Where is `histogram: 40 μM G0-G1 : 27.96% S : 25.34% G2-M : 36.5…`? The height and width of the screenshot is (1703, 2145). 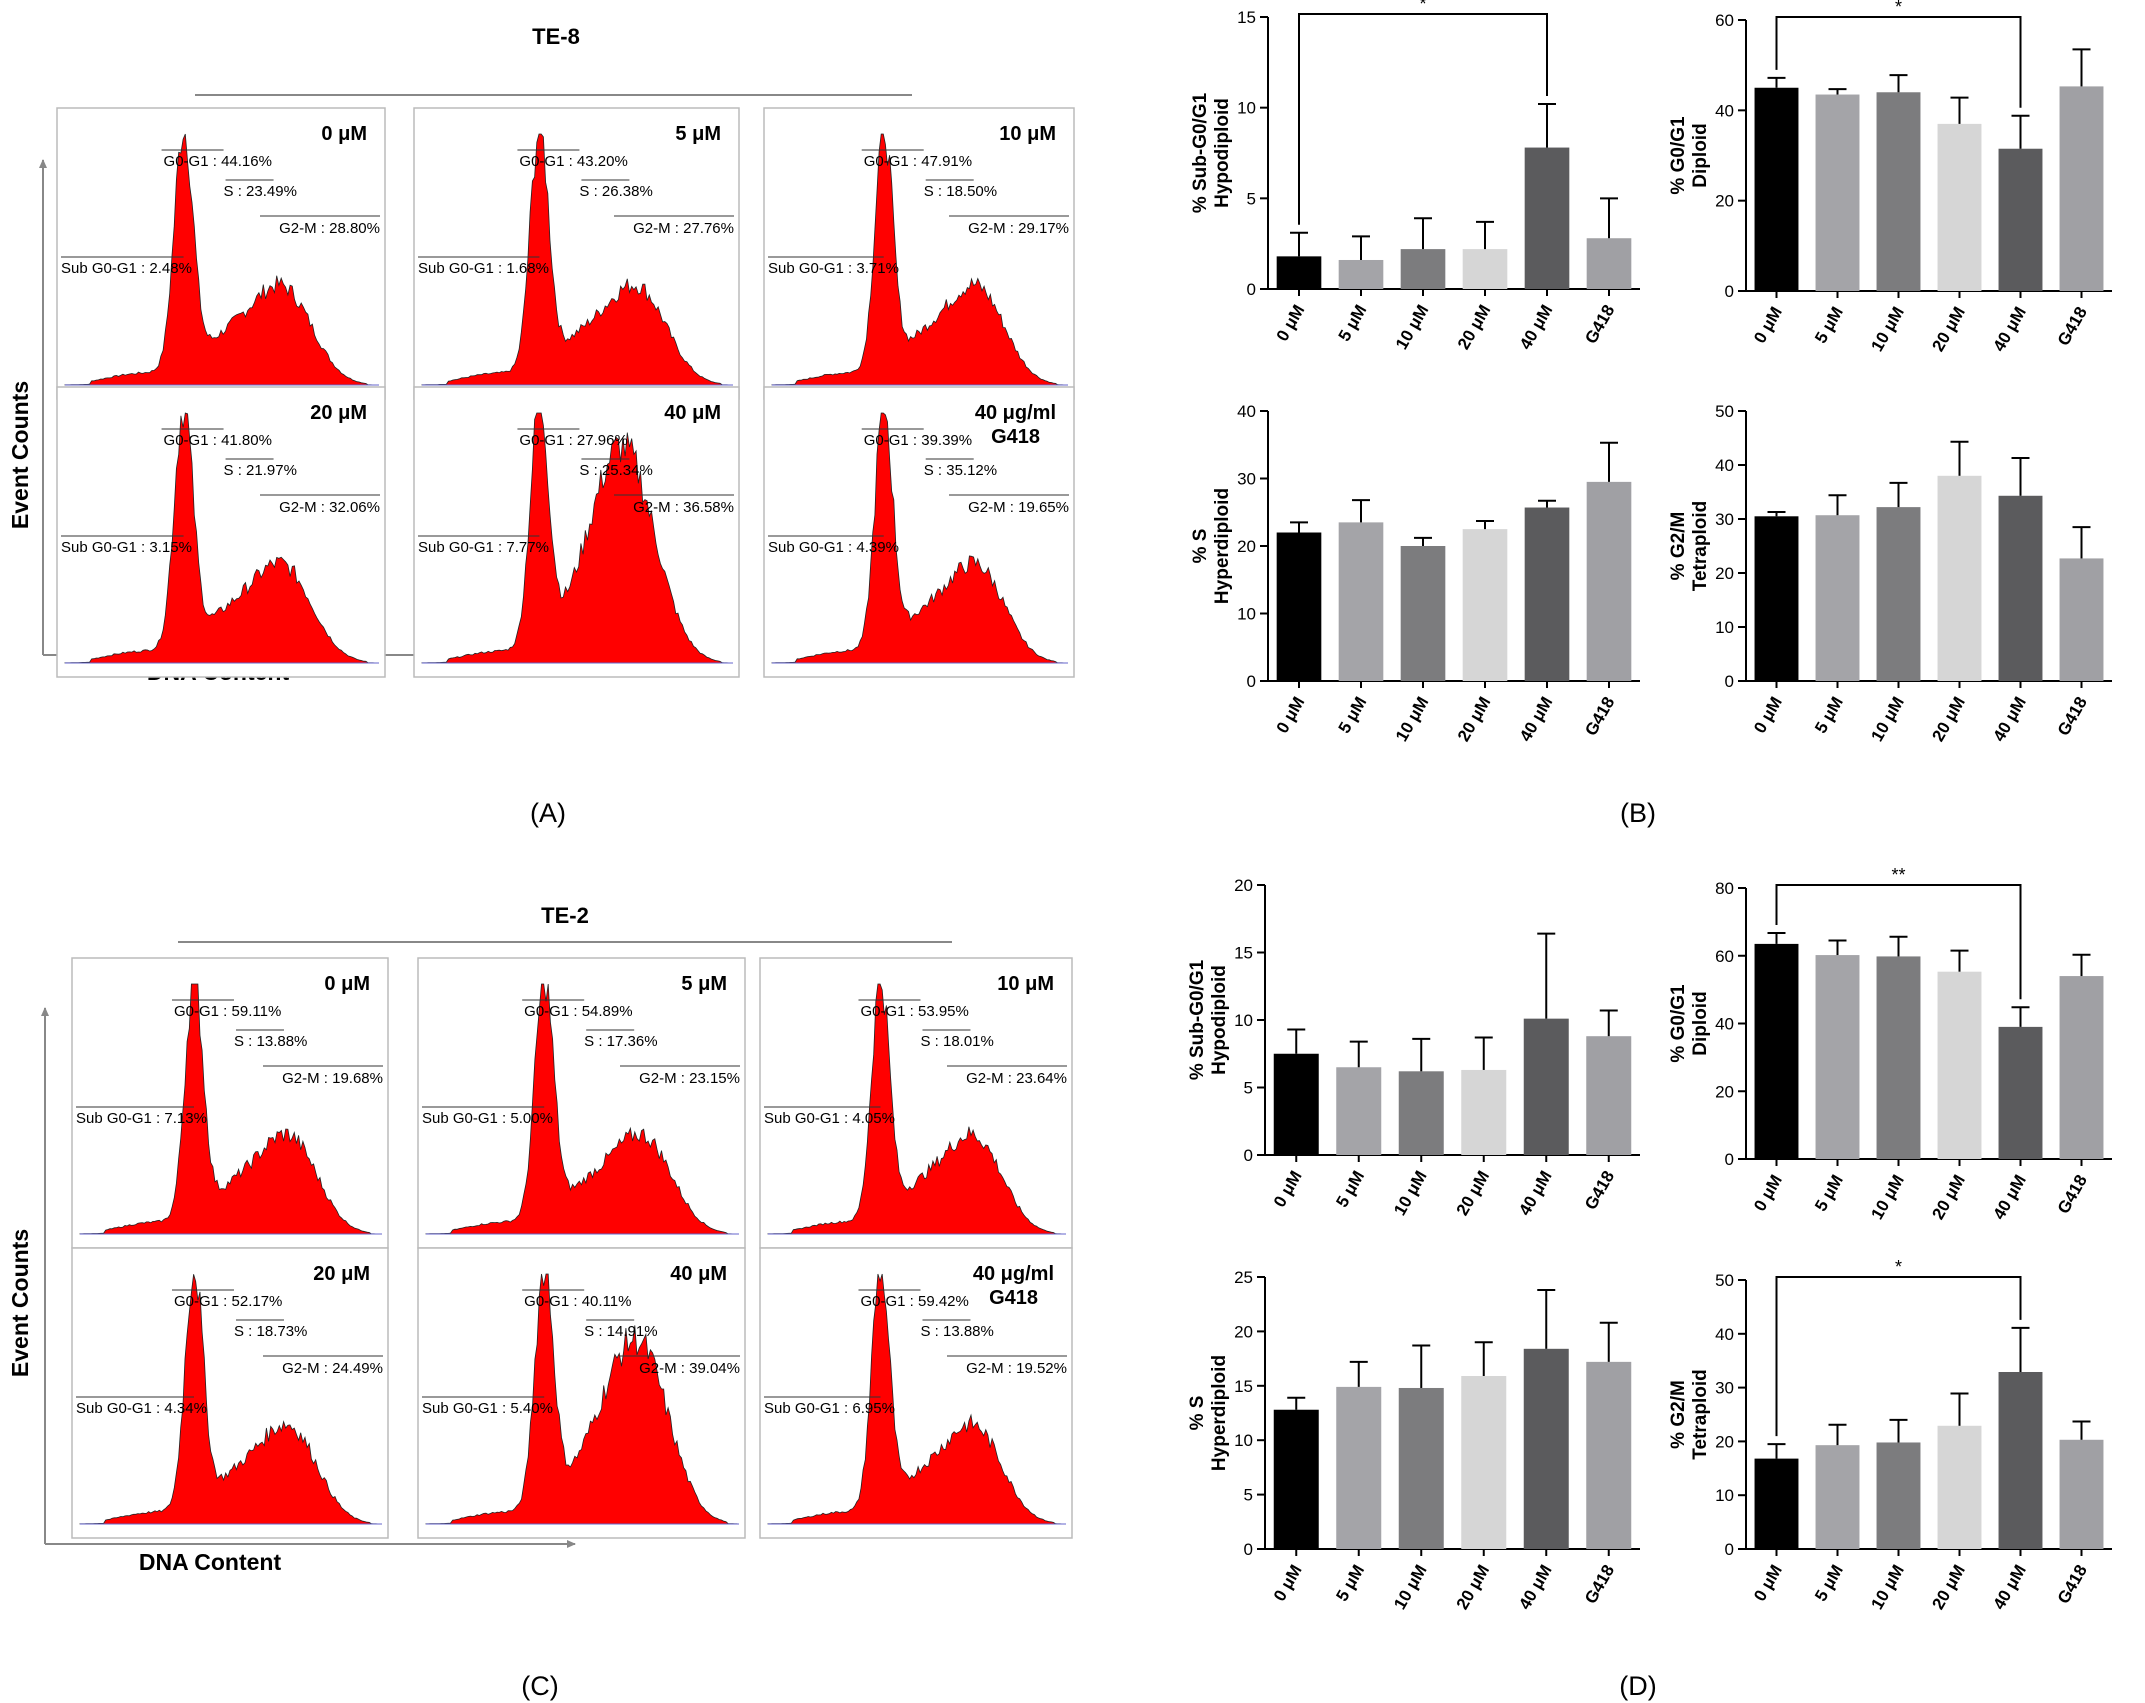 histogram: 40 μM G0-G1 : 27.96% S : 25.34% G2-M : 36.5… is located at coordinates (576, 532).